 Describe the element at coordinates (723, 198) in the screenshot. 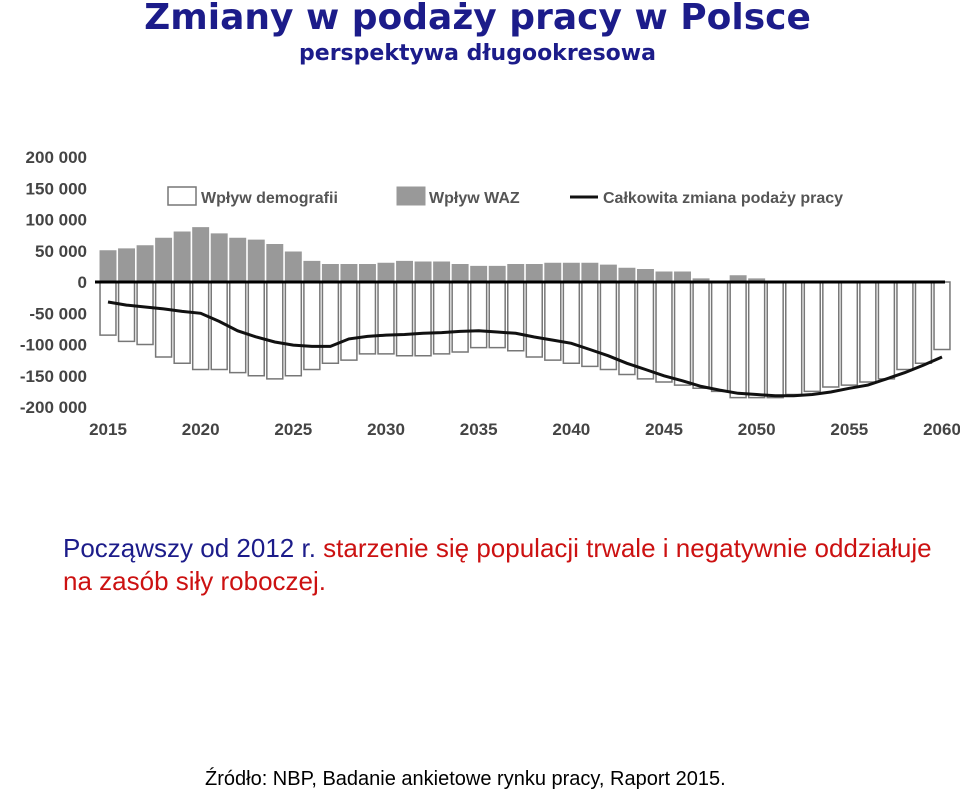

I see `legend-label-total: Całkowita zmiana podaży pracy` at that location.